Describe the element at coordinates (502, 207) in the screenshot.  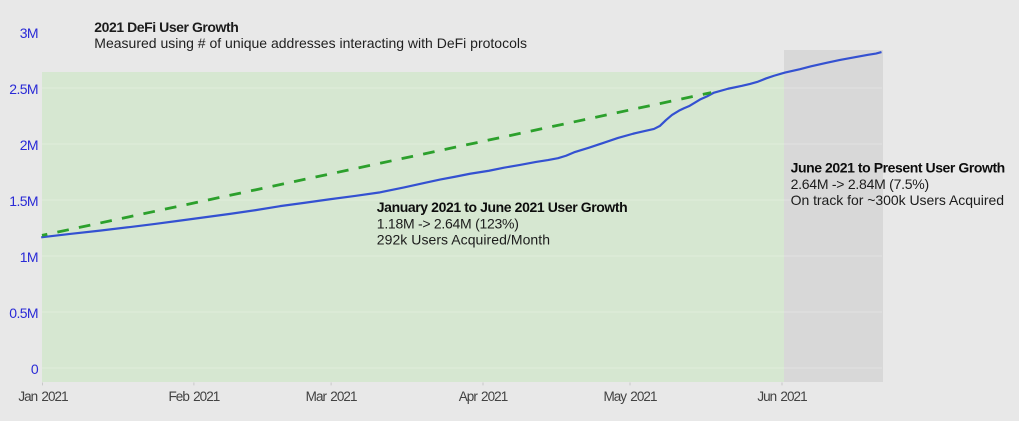
I see `svg-text:January 2021 to June 2021 User: January 2021 to June 2021 User Growth` at that location.